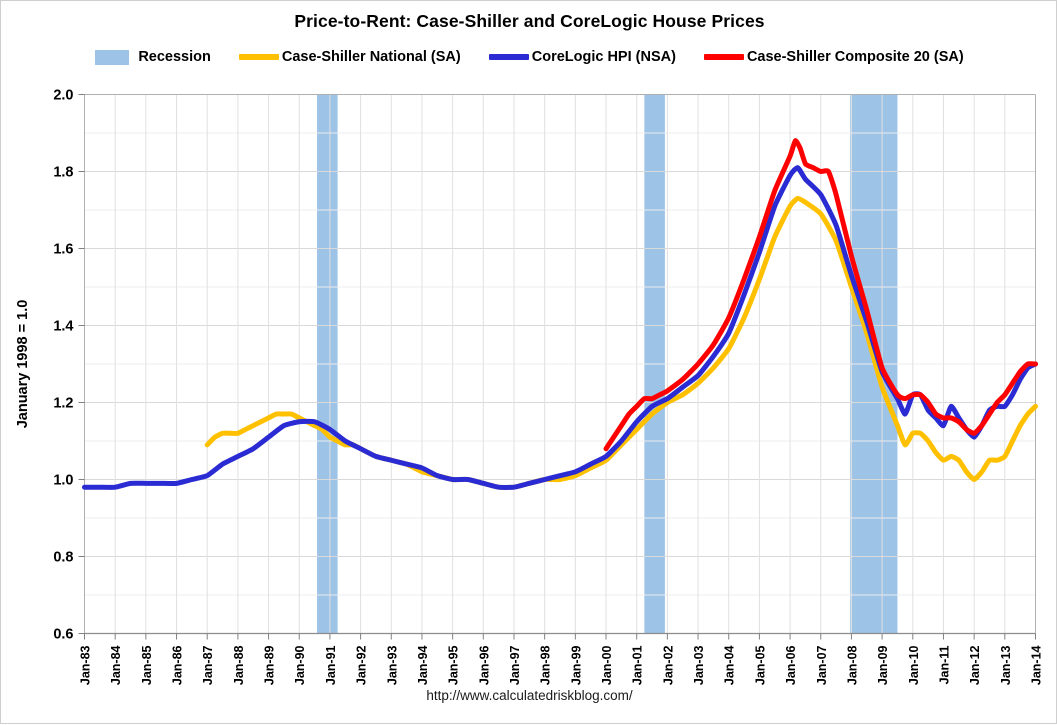  I want to click on y-tick-label: 2.0, so click(63, 96).